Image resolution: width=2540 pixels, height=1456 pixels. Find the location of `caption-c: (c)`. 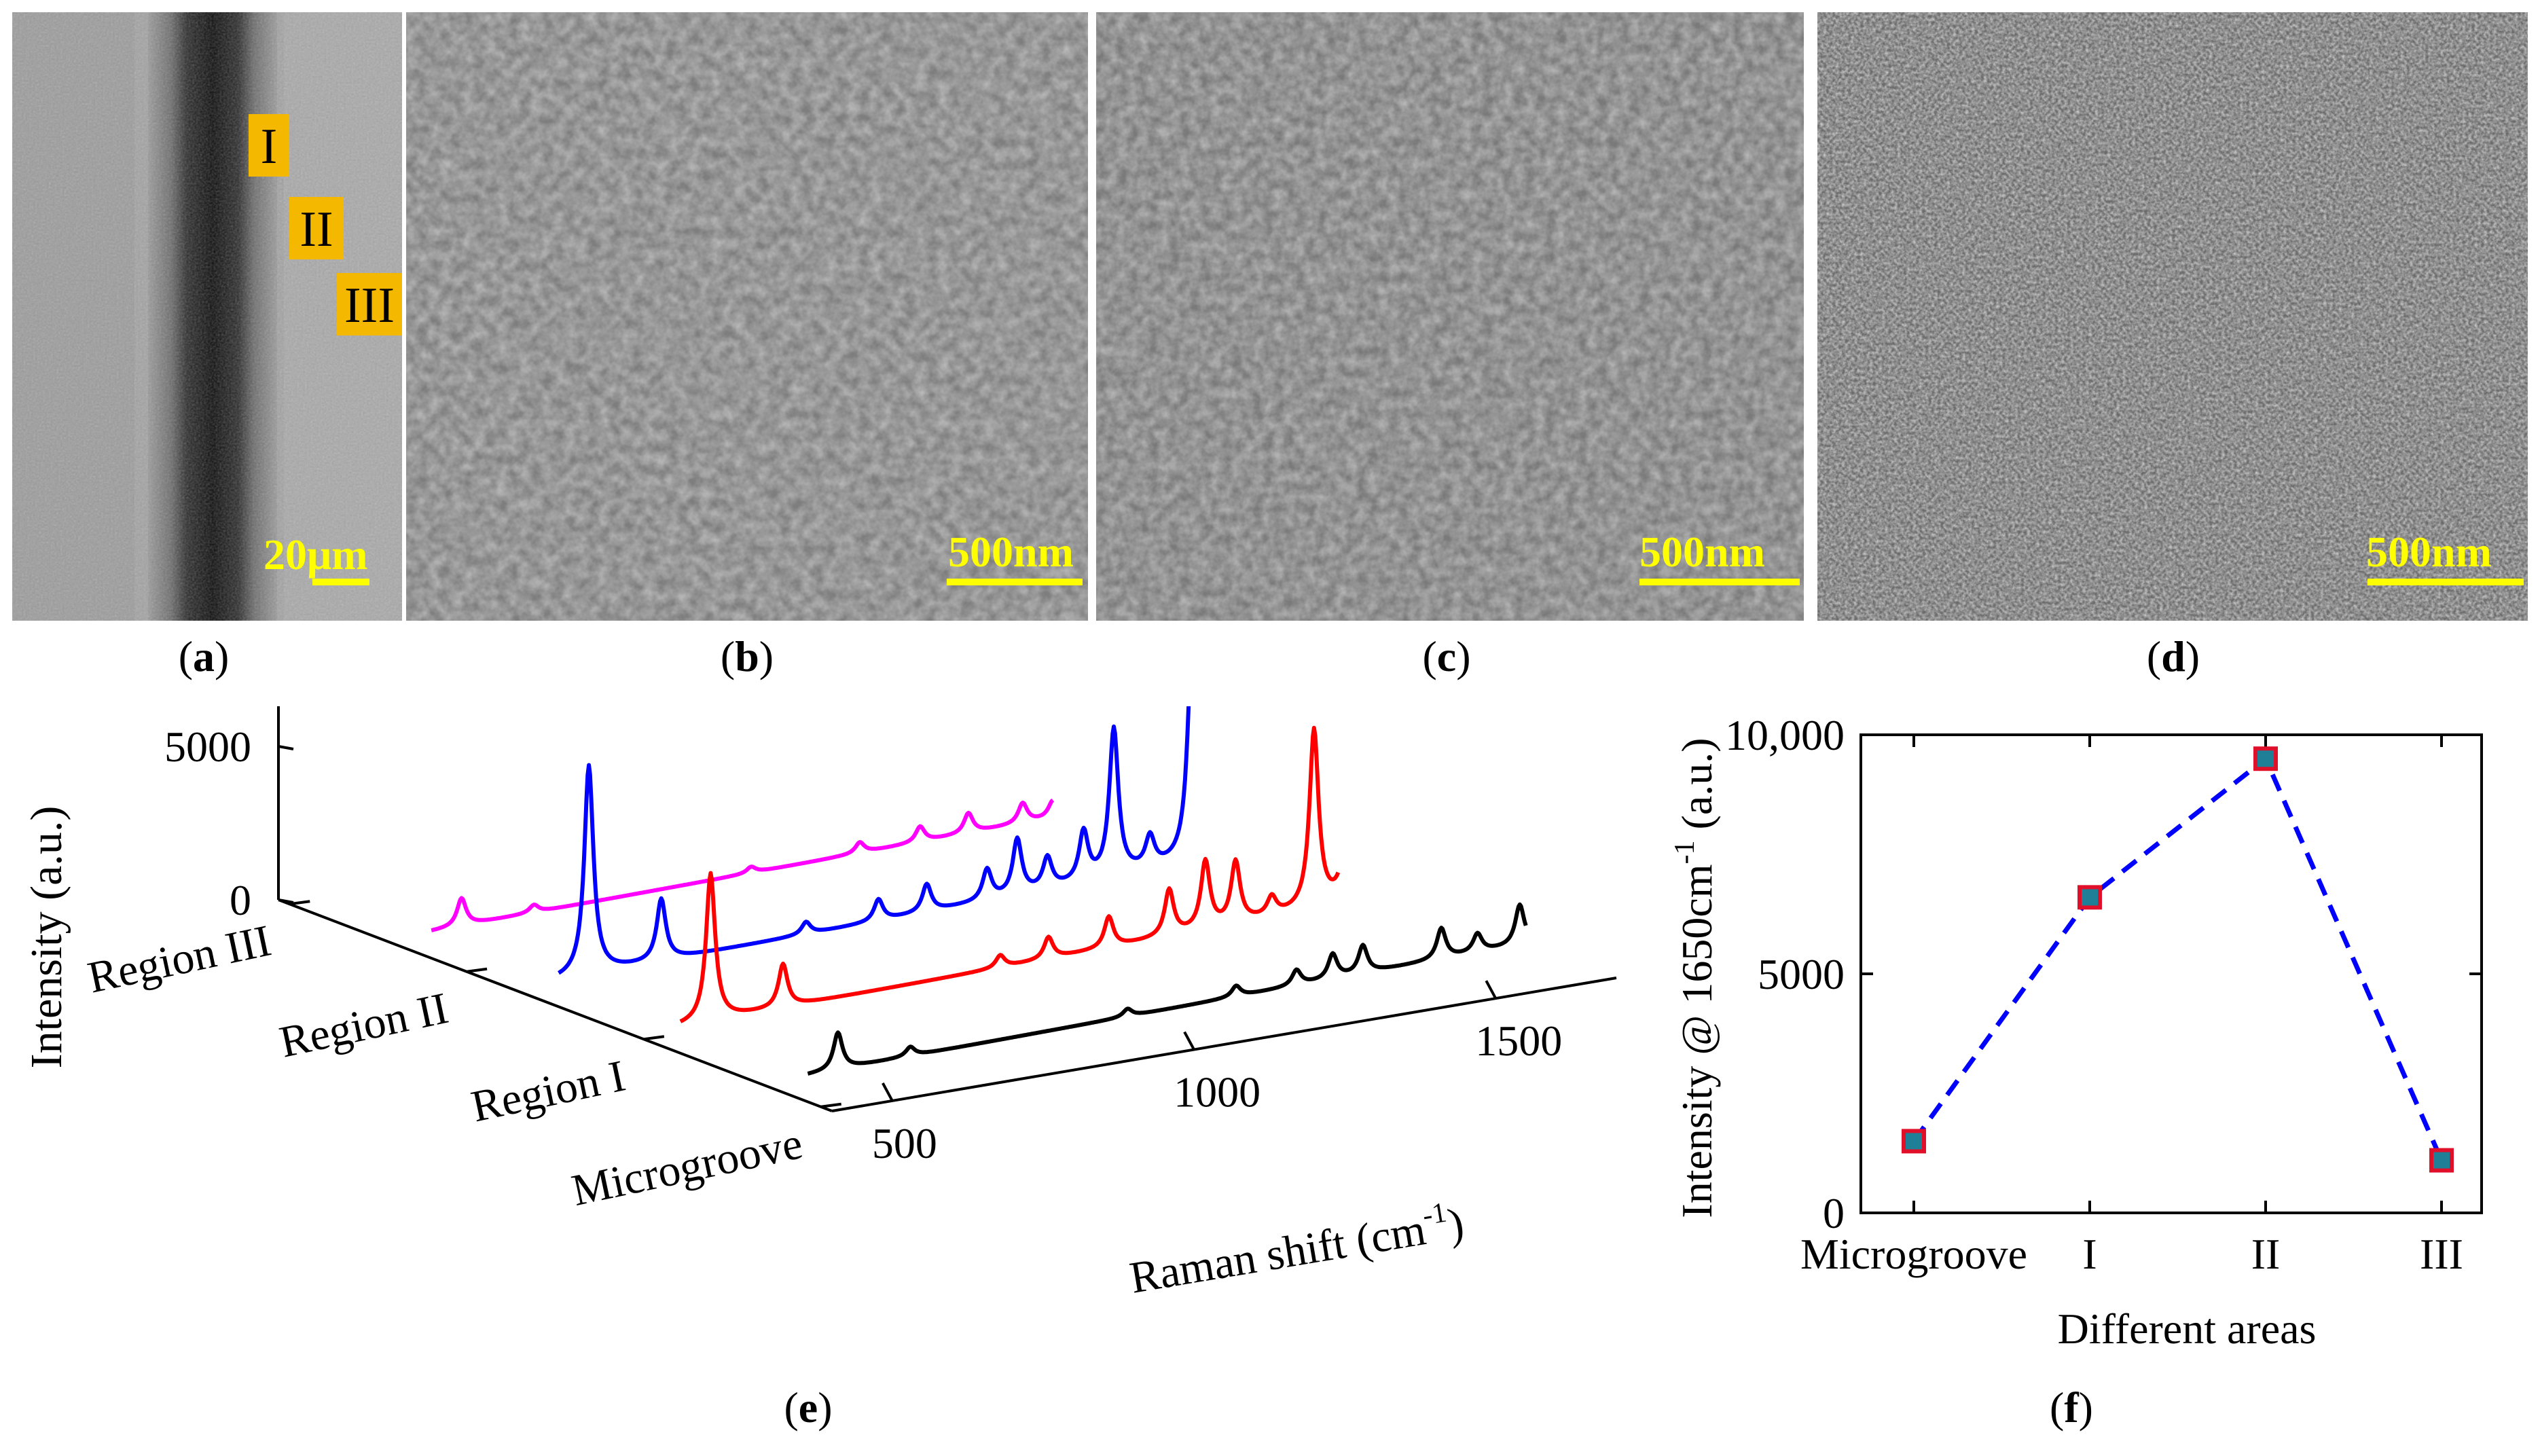

caption-c: (c) is located at coordinates (1447, 656).